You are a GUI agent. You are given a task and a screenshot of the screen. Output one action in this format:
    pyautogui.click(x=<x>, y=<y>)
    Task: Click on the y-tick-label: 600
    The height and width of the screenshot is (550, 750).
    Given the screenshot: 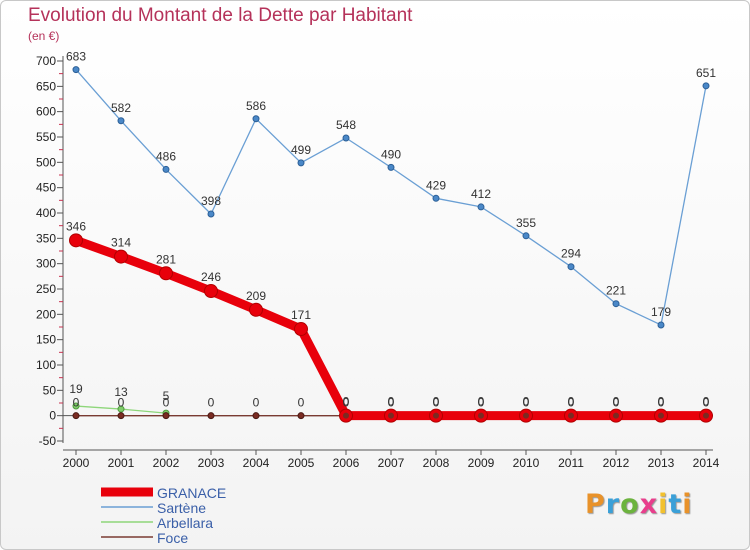 What is the action you would take?
    pyautogui.click(x=46, y=112)
    